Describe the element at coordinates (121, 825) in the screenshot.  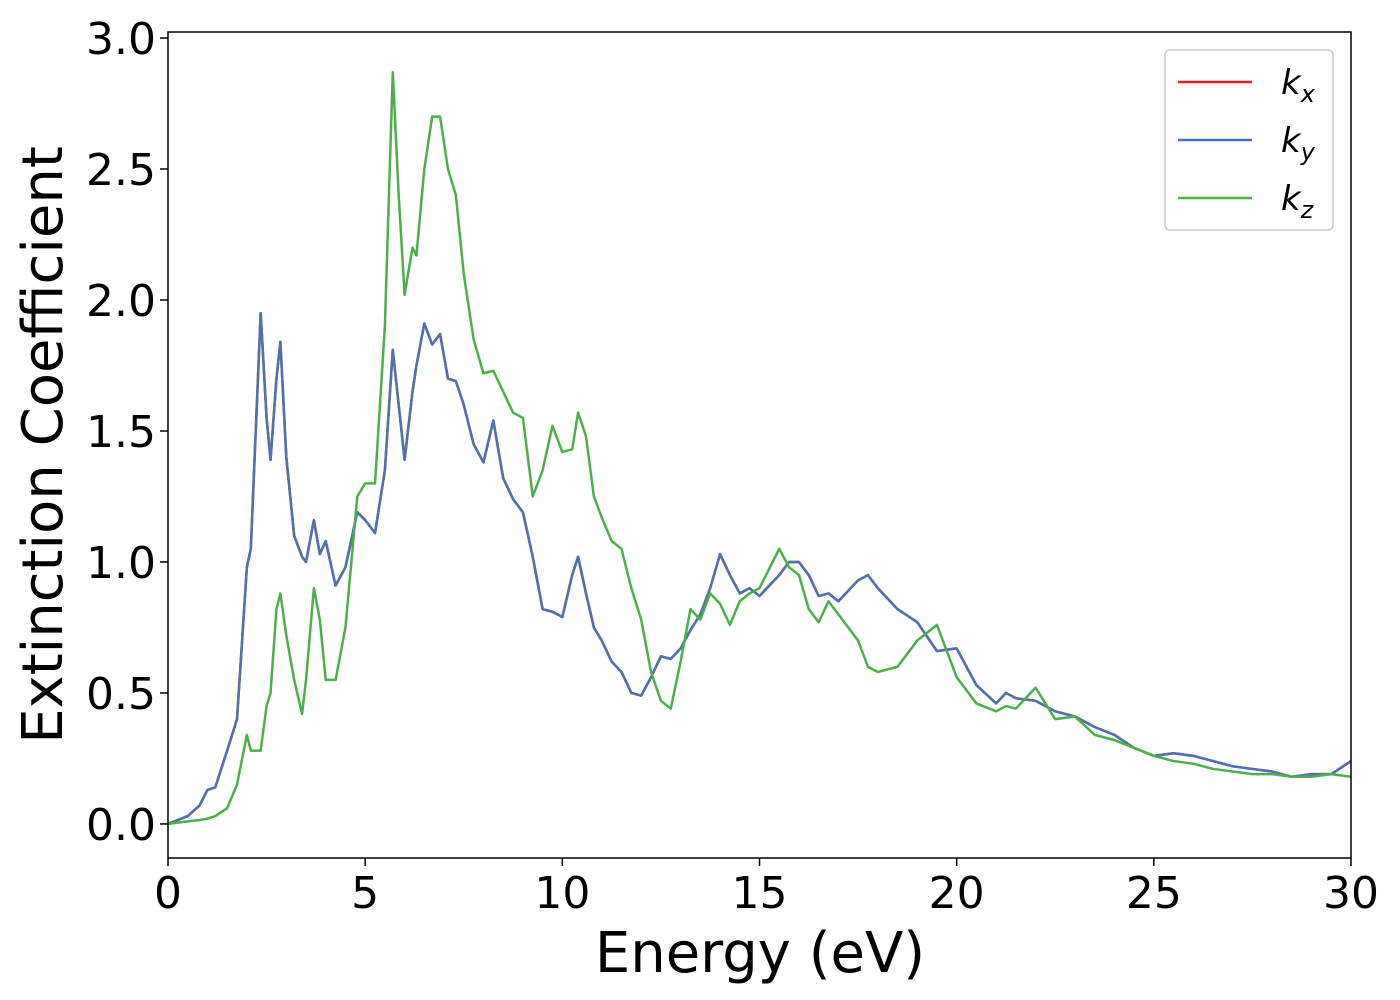
I see `y-tick-label: 0.0` at that location.